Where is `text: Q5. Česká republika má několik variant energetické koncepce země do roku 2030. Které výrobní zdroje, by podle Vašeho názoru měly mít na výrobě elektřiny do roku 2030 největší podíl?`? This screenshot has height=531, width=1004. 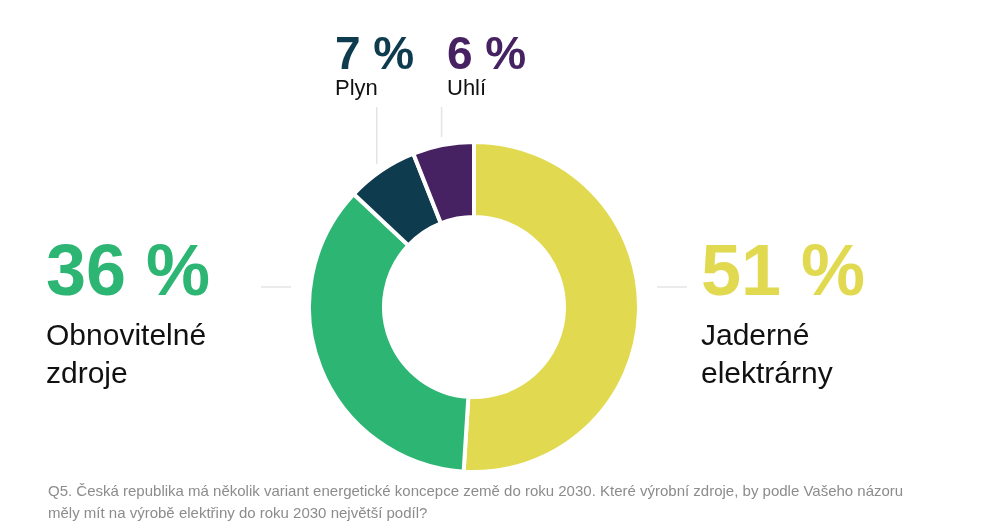
text: Q5. Česká republika má několik variant energetické koncepce země do roku 2030. Které výrobní zdroje, by podle Vašeho názoru měly mít na výrobě elektřiny do roku 2030 největší podíl? is located at coordinates (476, 502).